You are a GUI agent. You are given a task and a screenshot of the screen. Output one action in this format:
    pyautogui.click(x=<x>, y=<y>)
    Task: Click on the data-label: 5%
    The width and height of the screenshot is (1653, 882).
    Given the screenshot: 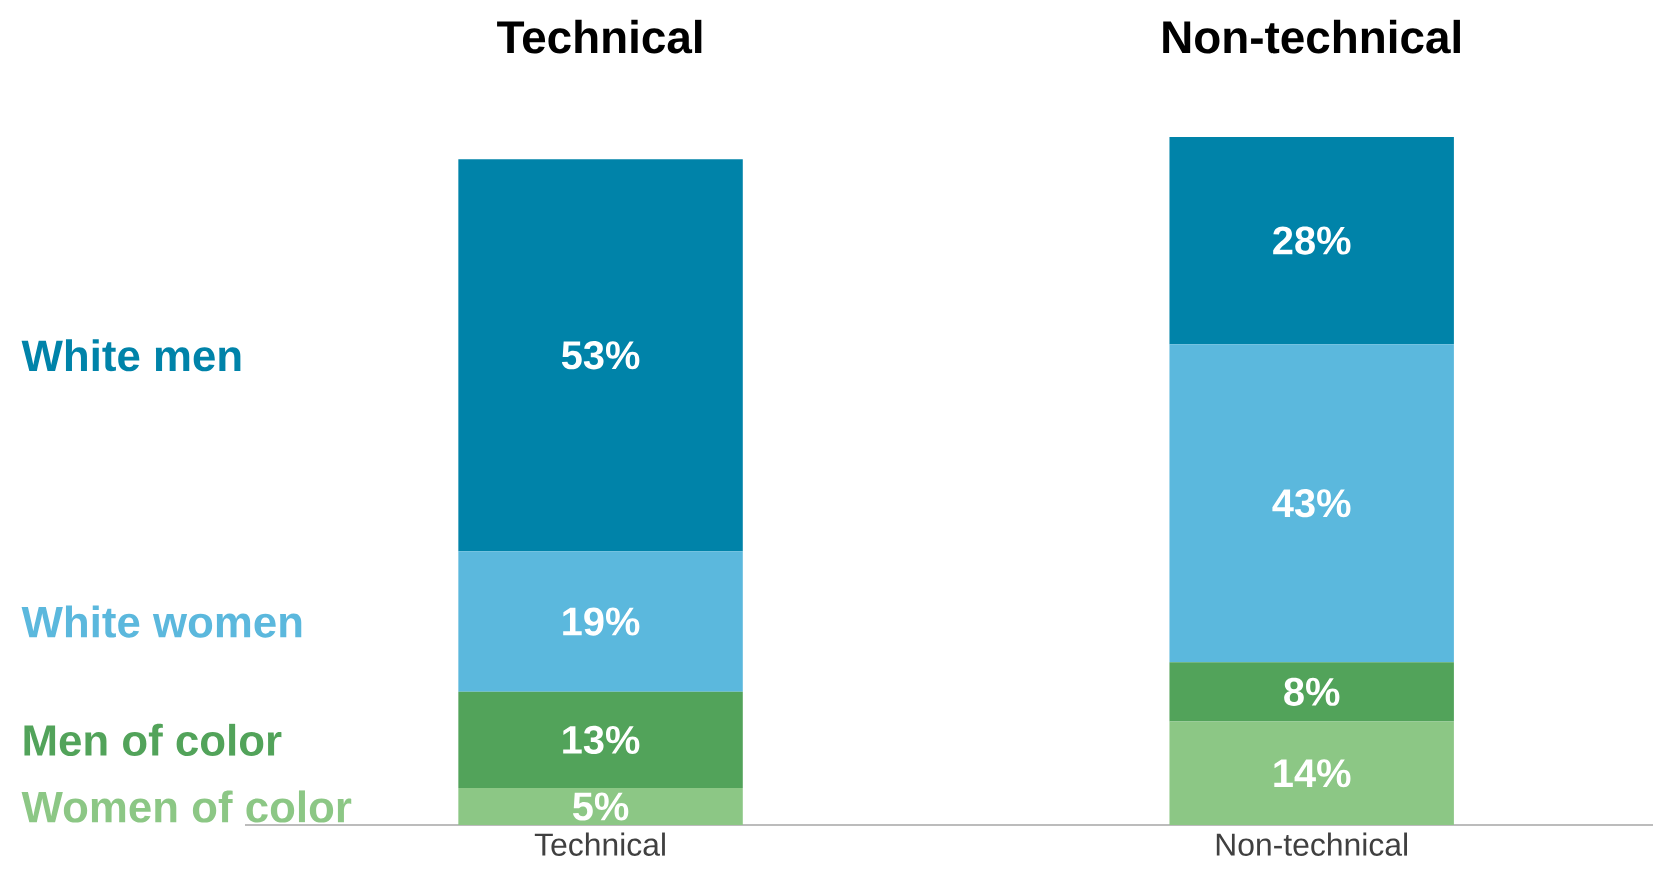 What is the action you would take?
    pyautogui.click(x=600, y=806)
    